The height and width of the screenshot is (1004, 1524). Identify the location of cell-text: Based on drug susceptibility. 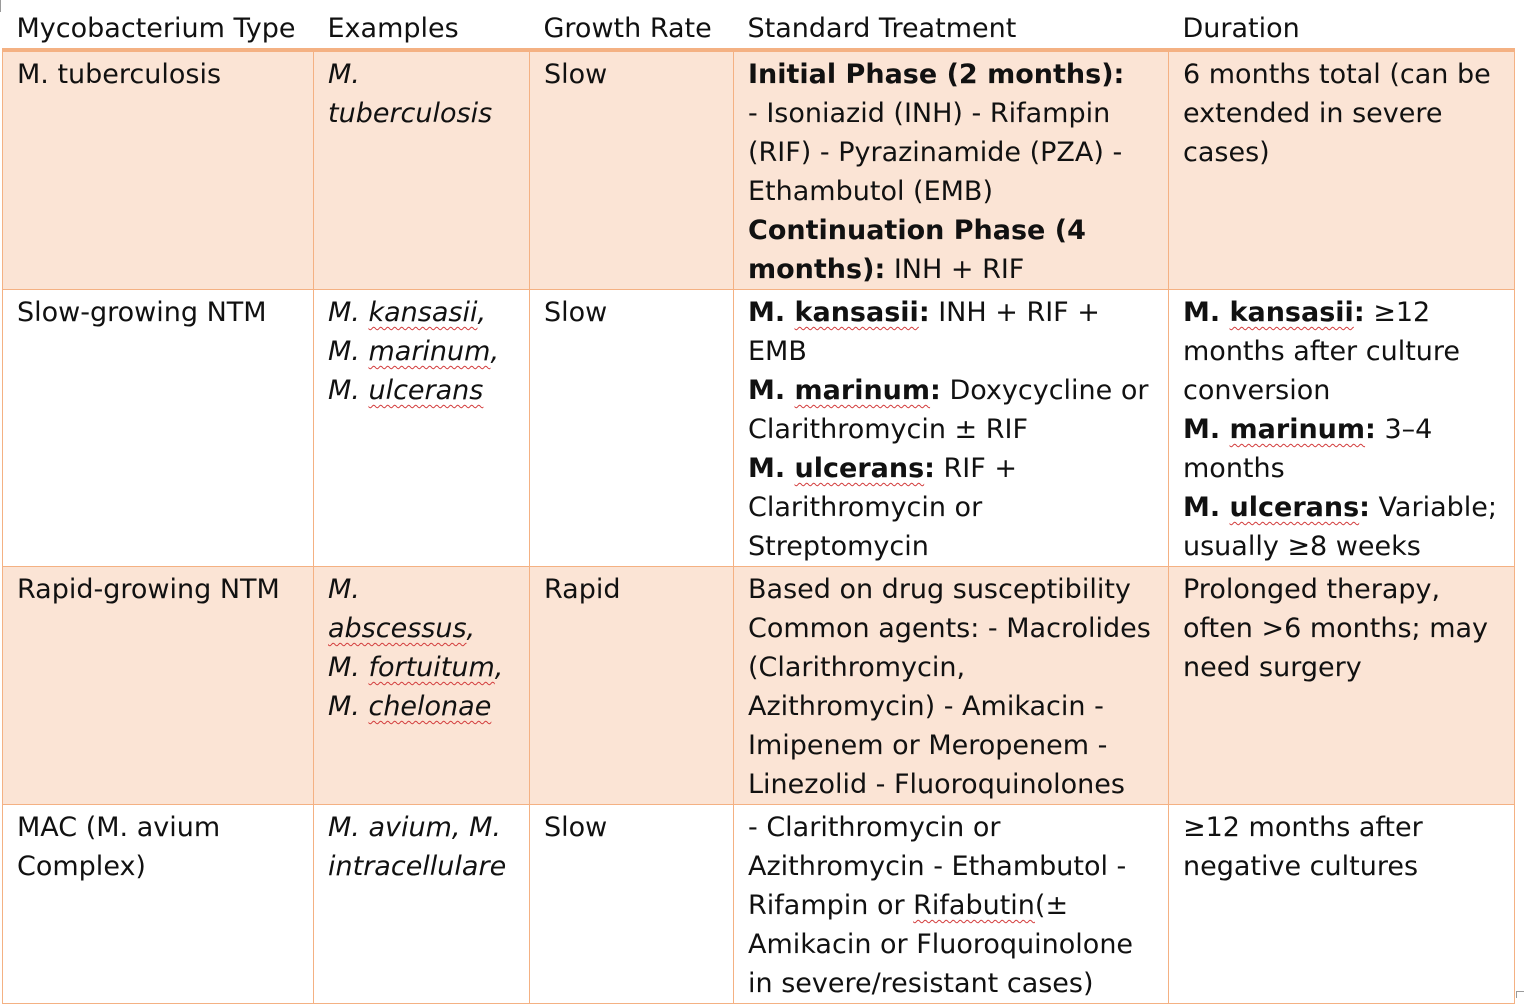
(939, 589).